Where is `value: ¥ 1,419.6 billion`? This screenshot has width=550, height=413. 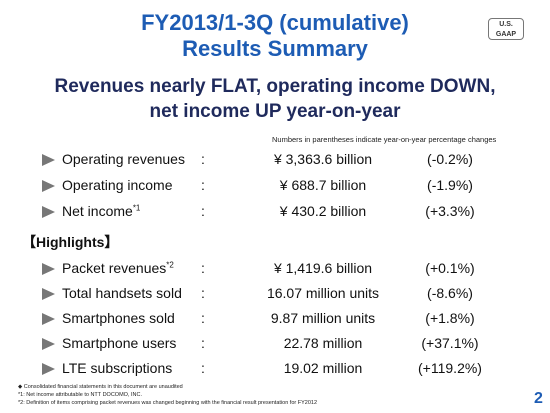 value: ¥ 1,419.6 billion is located at coordinates (323, 268).